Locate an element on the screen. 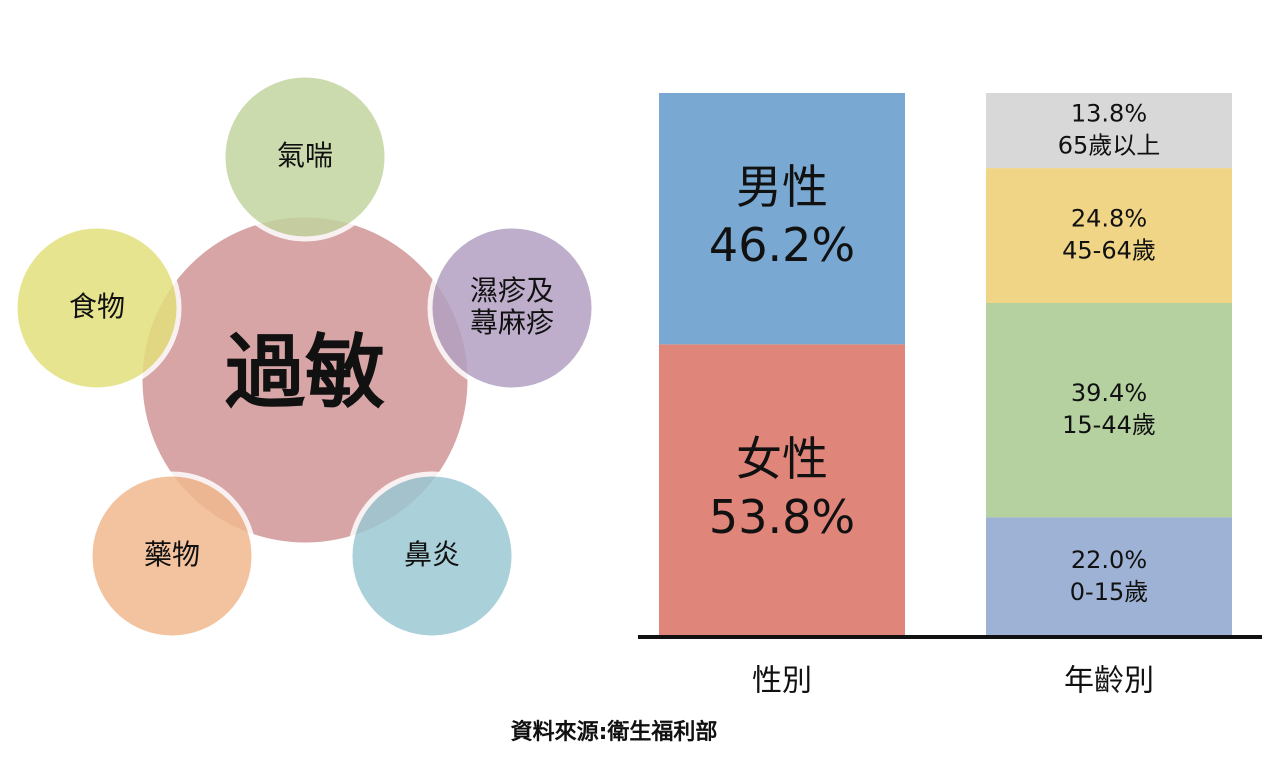  node-label: 濕疹及 is located at coordinates (512, 290).